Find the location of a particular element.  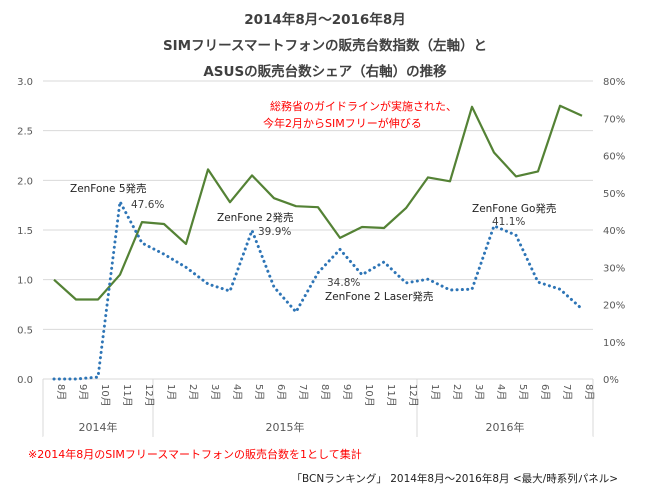

share-value-label: 34.8% is located at coordinates (343, 283).